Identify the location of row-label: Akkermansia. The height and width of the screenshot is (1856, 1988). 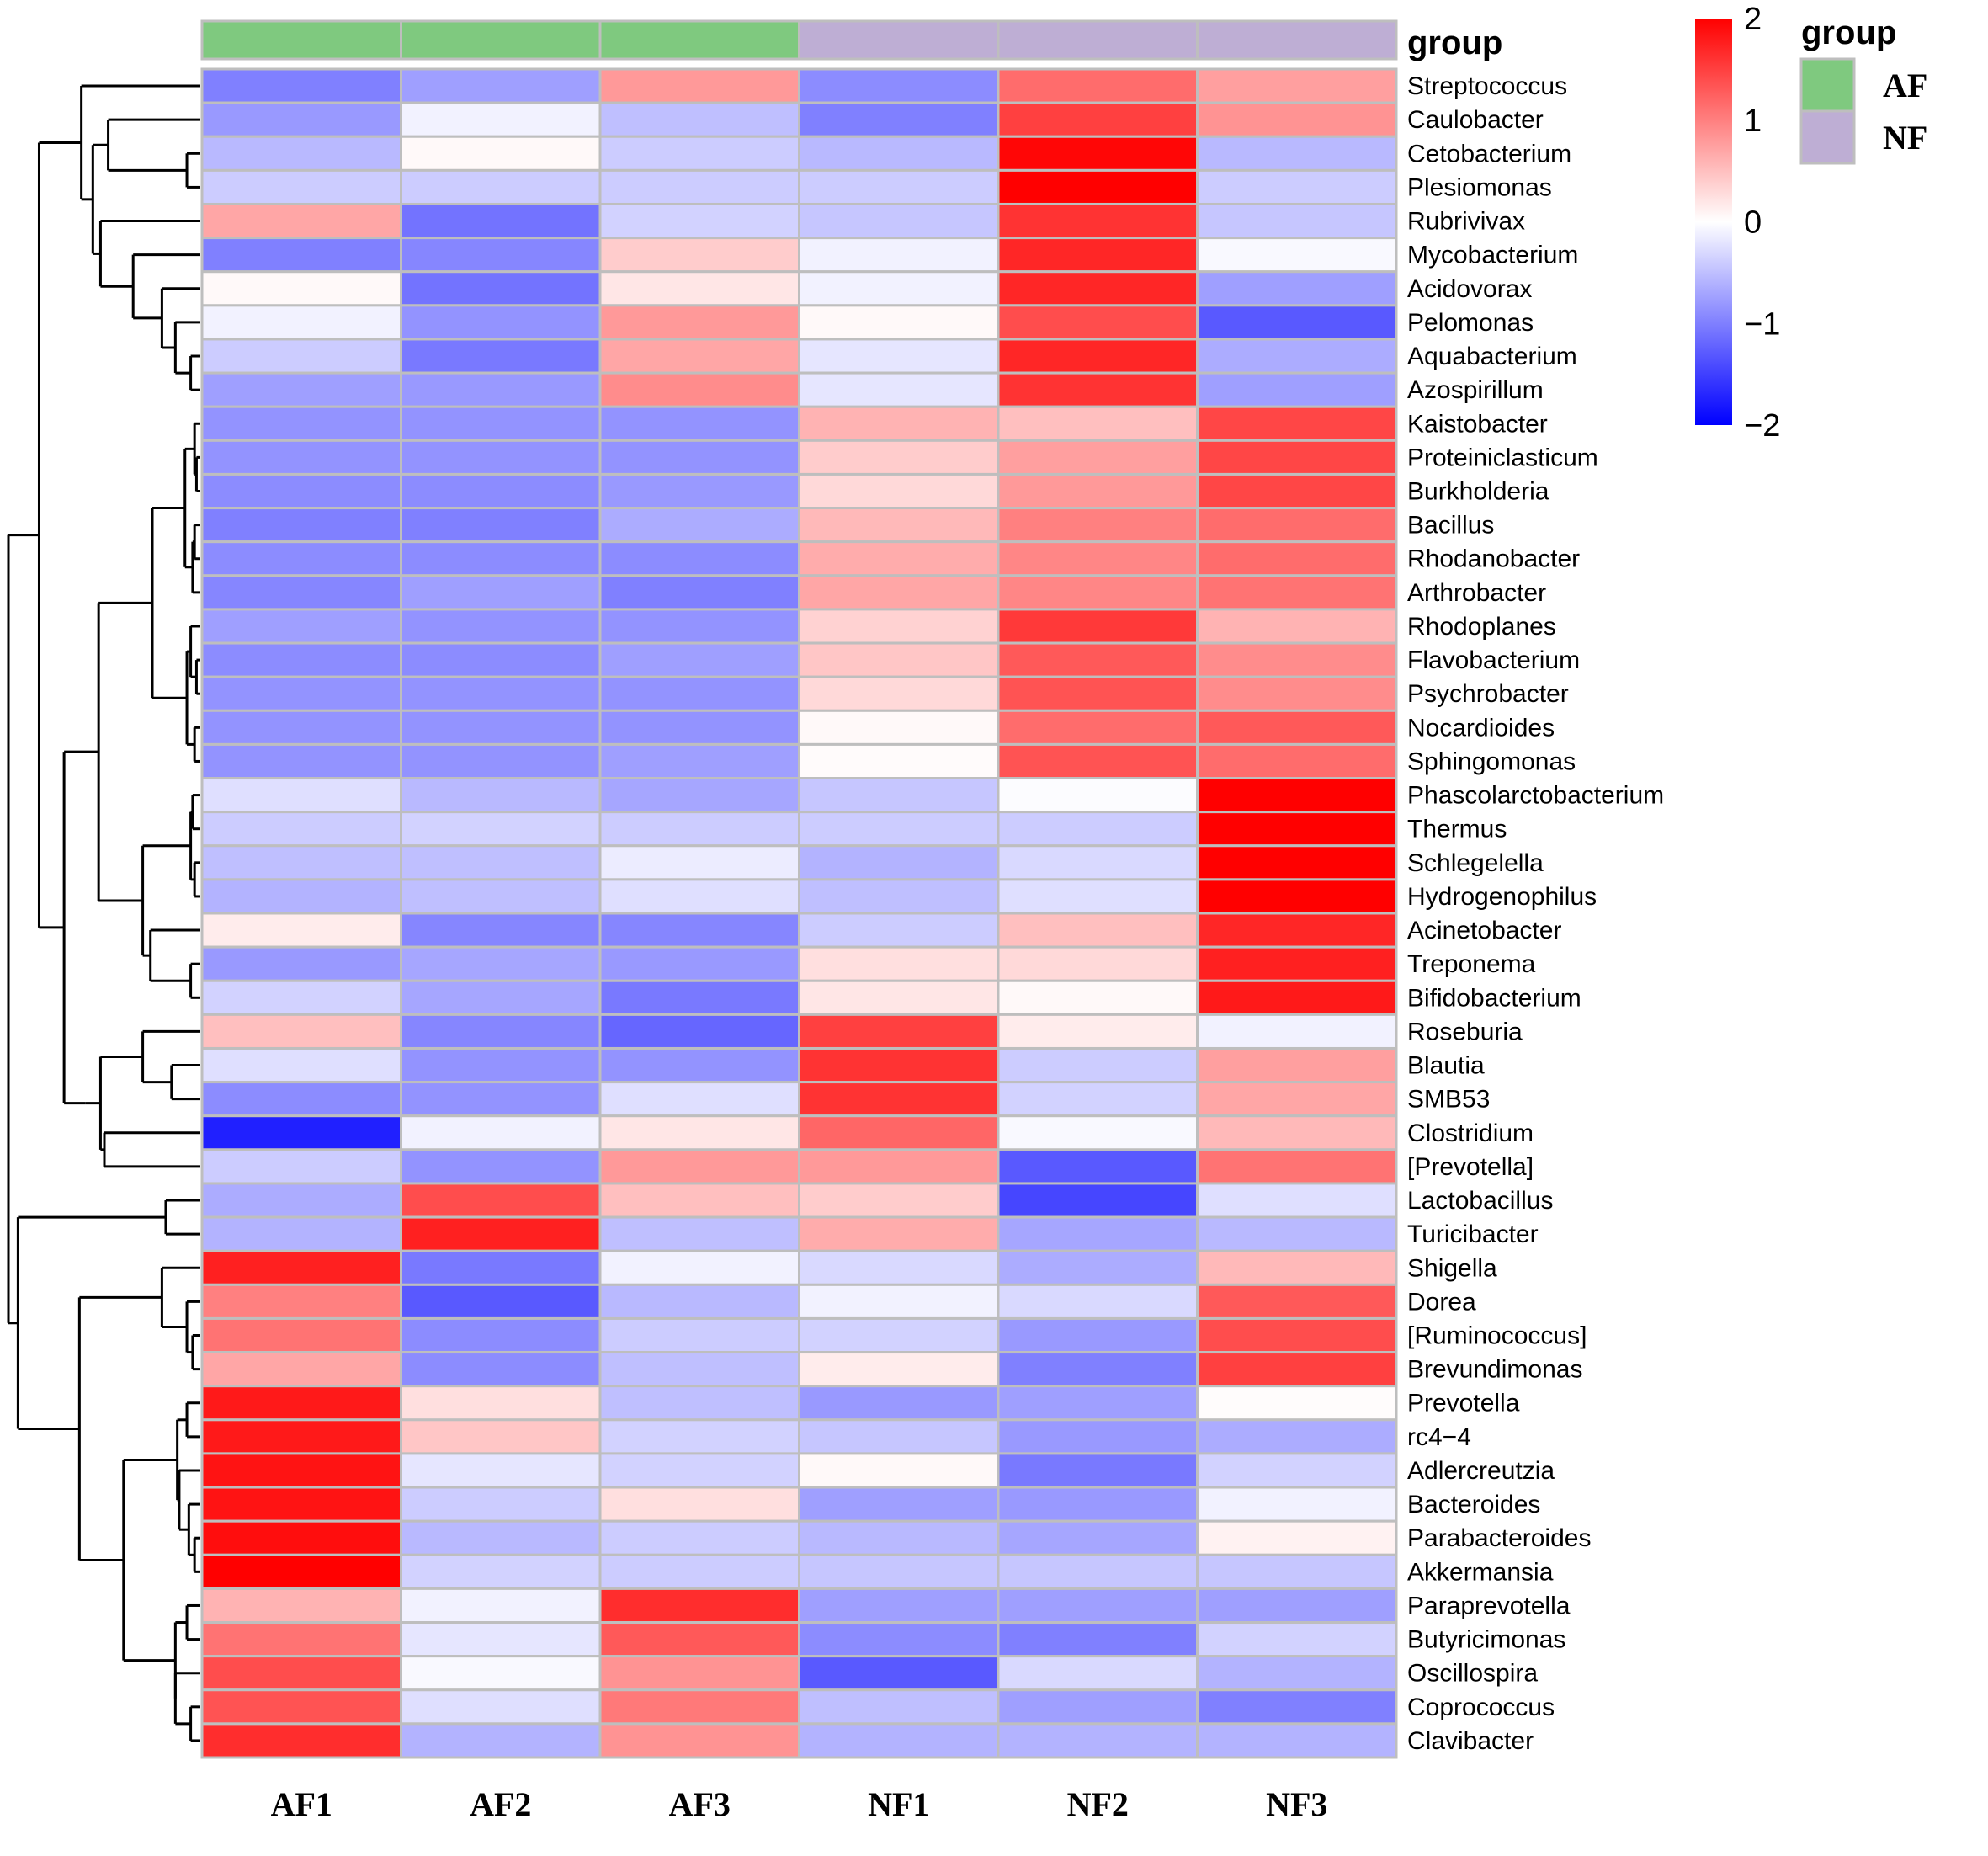
(1481, 1572).